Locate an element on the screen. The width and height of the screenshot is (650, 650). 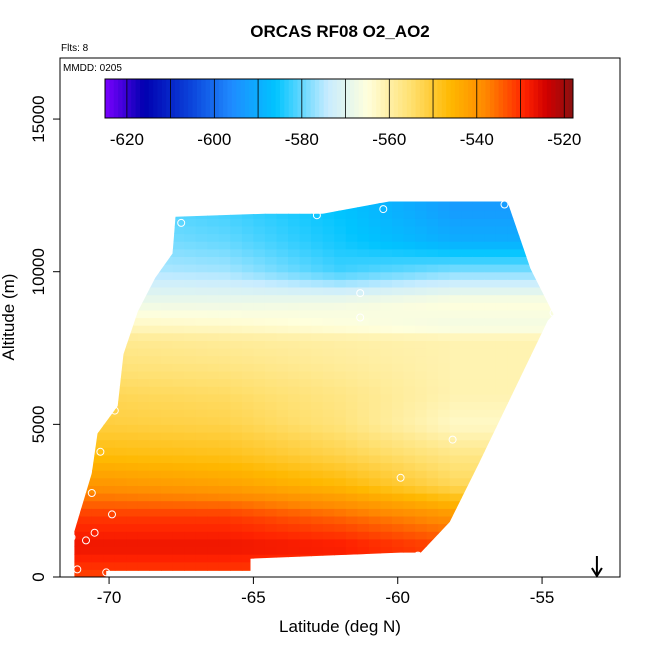
sample-point is located at coordinates (114, 410).